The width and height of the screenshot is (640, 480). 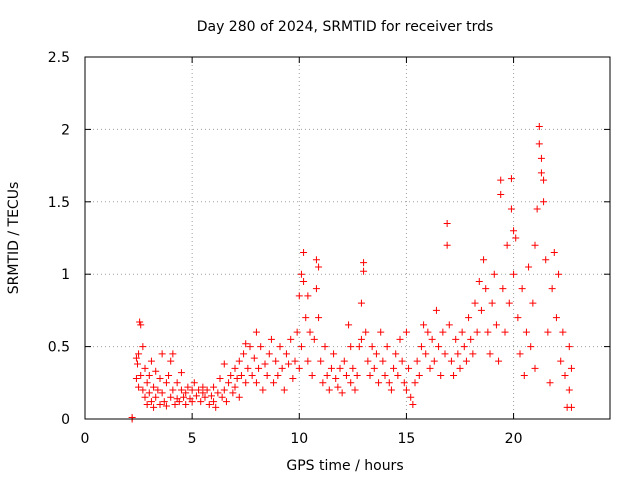 I want to click on y-tick-label: 2, so click(x=65, y=130).